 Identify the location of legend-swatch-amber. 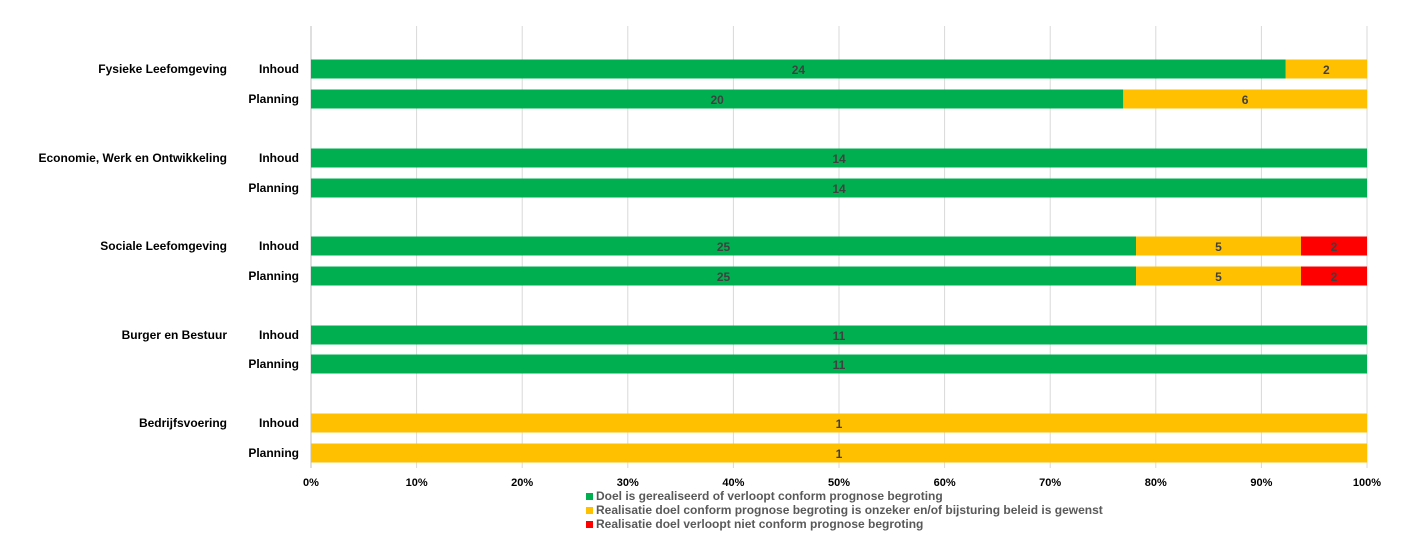
(589, 510).